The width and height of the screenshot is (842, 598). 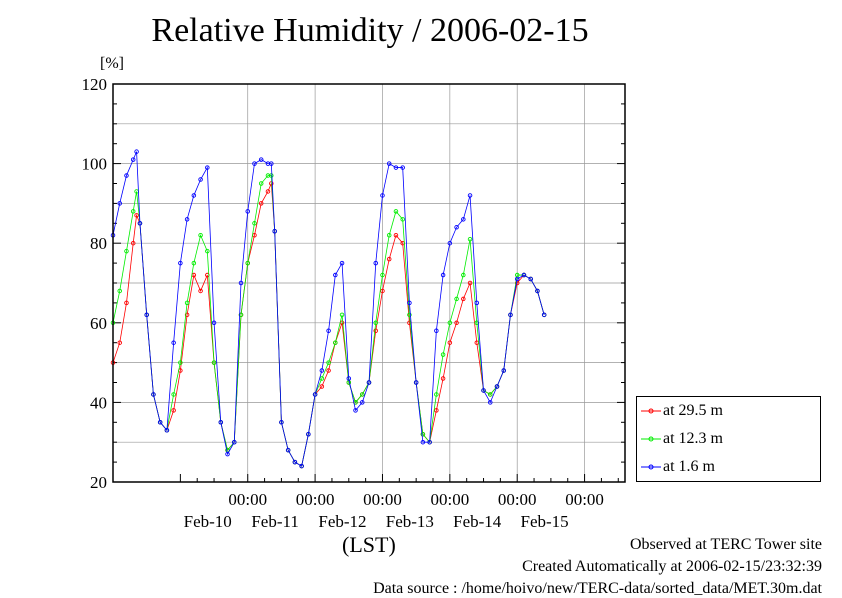 What do you see at coordinates (208, 521) in the screenshot?
I see `x-tick-date: Feb-10` at bounding box center [208, 521].